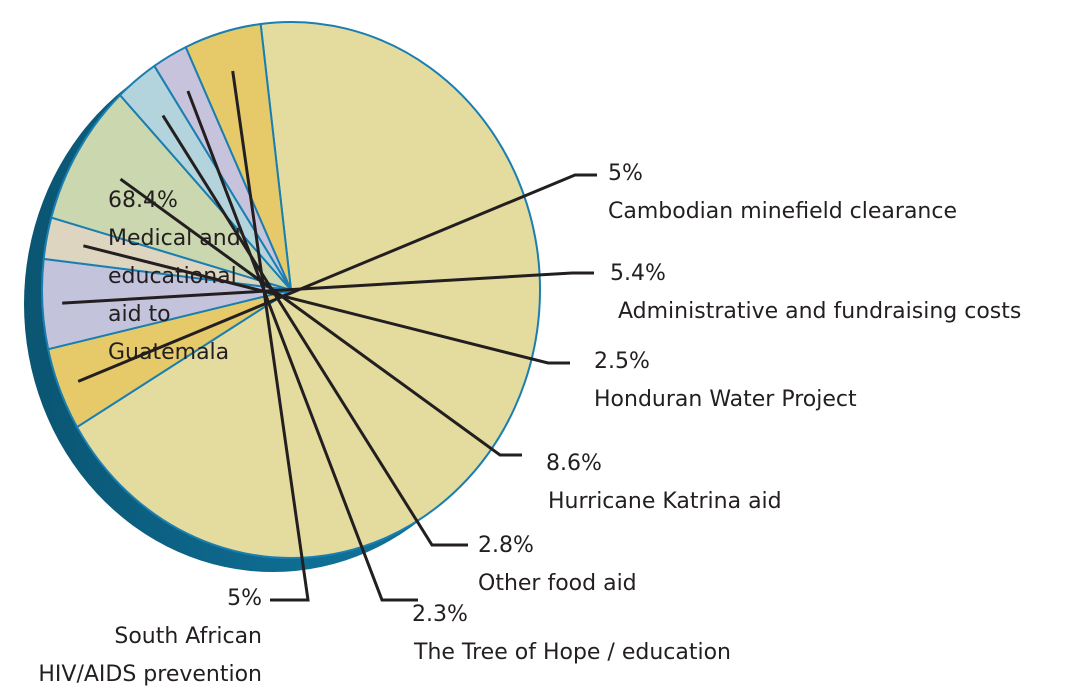 This screenshot has width=1067, height=686. I want to click on slice-label-south-african: 5% South African HIV/AIDS prevention, so click(150, 636).